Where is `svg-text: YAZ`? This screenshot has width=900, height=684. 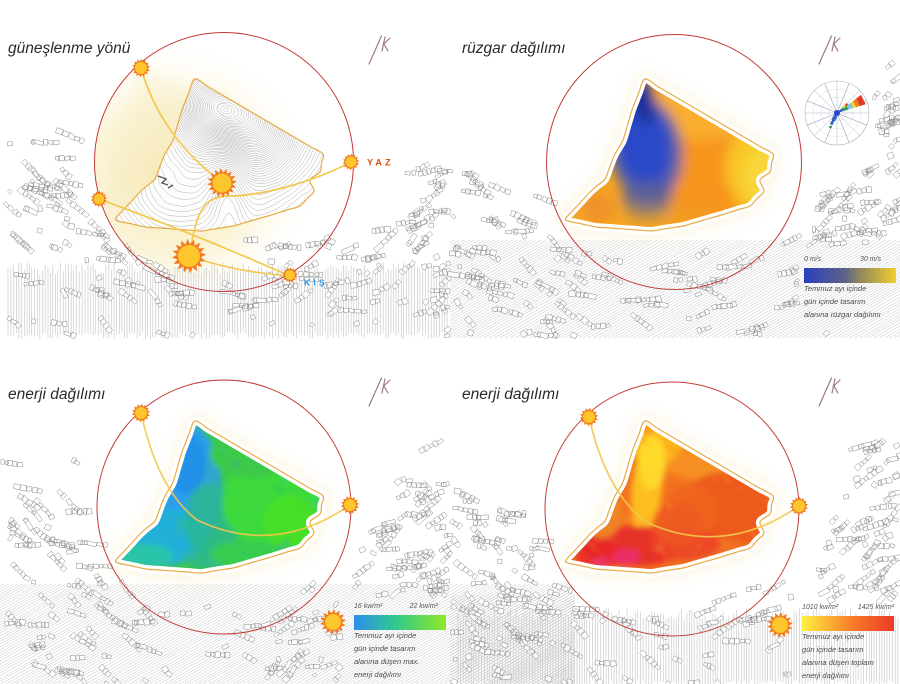
svg-text: YAZ is located at coordinates (380, 163).